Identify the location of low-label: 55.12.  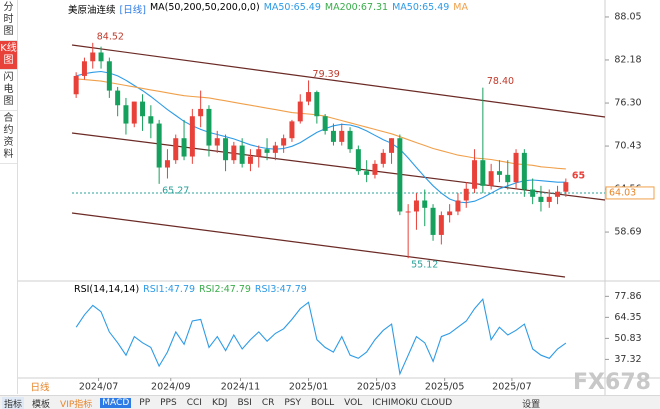
(424, 265).